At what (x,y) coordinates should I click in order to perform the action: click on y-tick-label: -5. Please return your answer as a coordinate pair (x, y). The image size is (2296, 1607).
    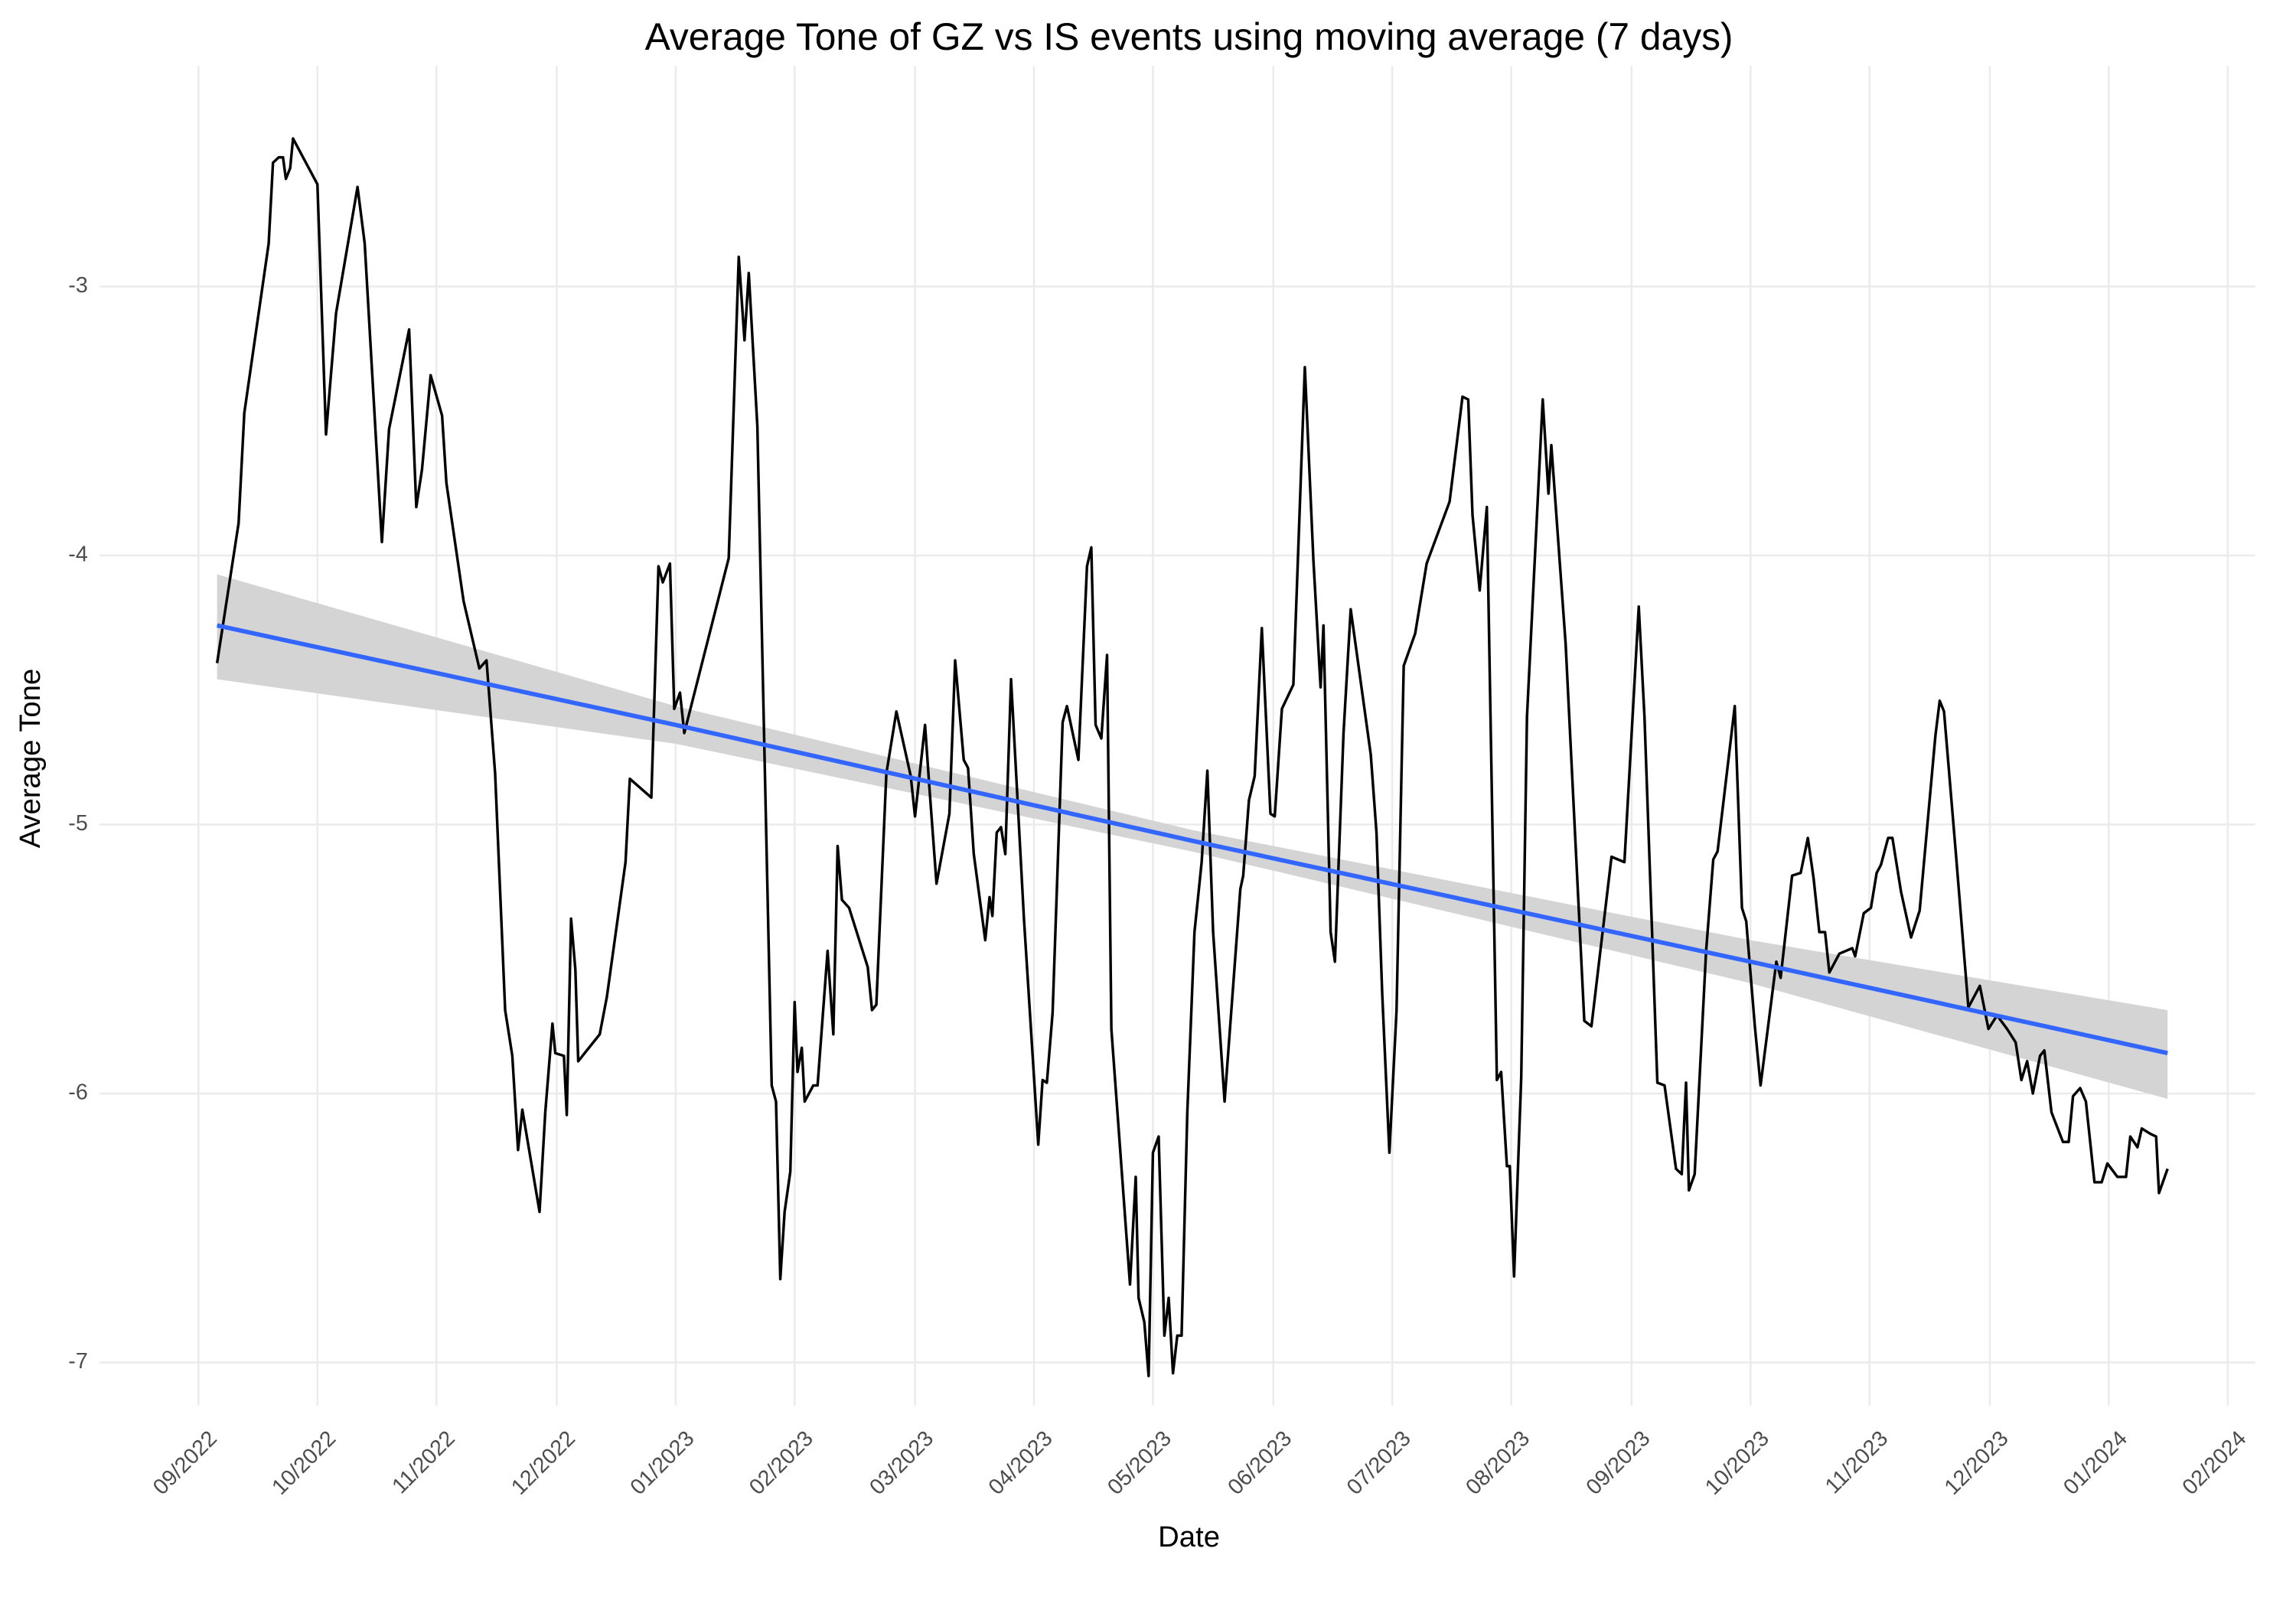
    Looking at the image, I should click on (78, 823).